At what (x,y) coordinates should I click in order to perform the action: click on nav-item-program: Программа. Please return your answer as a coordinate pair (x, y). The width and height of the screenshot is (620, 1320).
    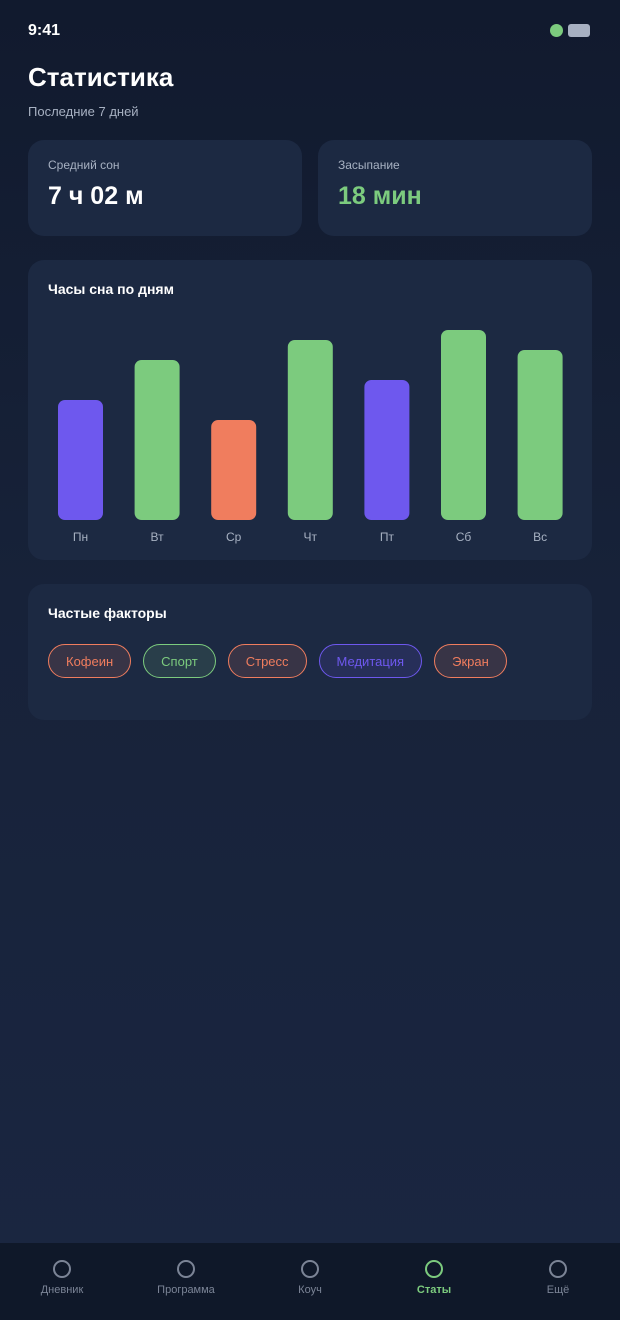
    Looking at the image, I should click on (186, 1281).